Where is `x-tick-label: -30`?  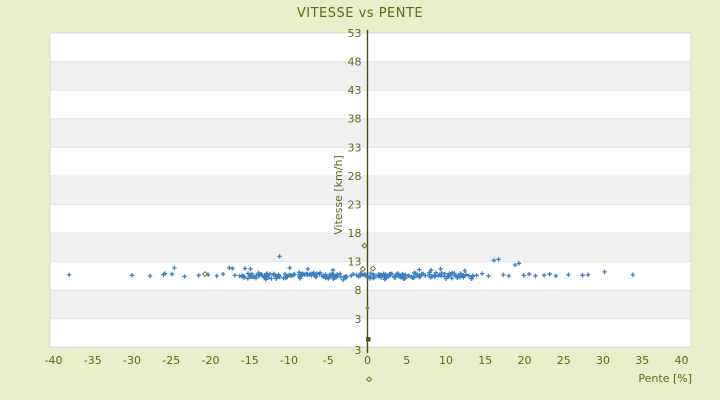 x-tick-label: -30 is located at coordinates (132, 360).